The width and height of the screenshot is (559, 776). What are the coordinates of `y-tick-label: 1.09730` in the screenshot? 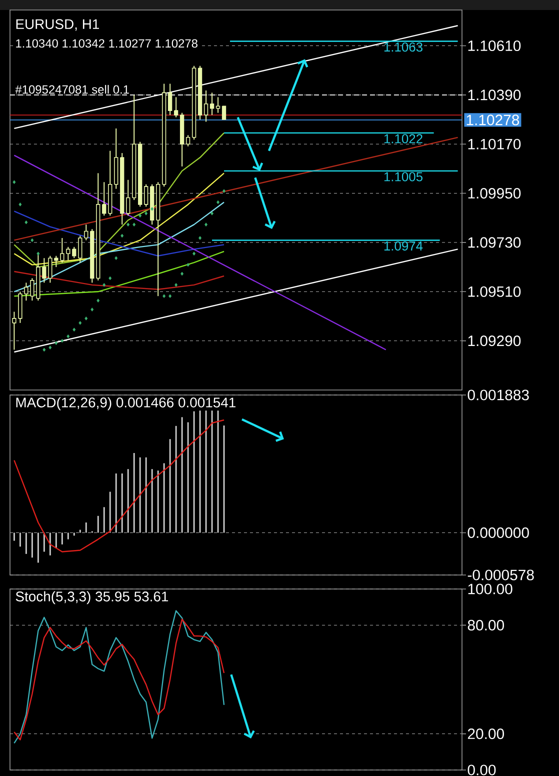 It's located at (494, 242).